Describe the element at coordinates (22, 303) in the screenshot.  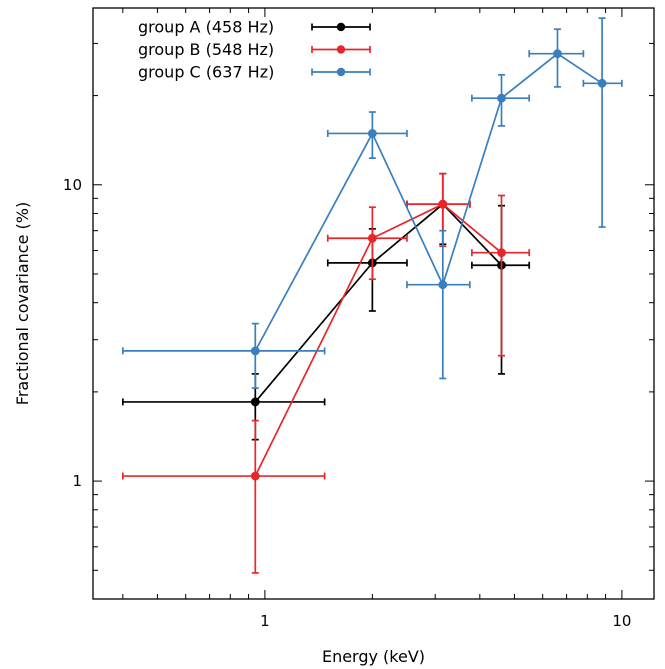
I see `y-axis-label: Fractional covariance (%)` at that location.